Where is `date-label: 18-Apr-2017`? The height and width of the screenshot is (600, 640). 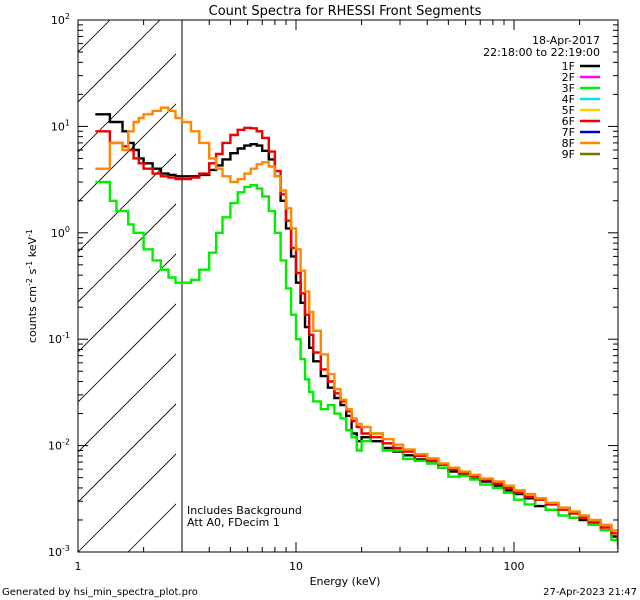
date-label: 18-Apr-2017 is located at coordinates (566, 40).